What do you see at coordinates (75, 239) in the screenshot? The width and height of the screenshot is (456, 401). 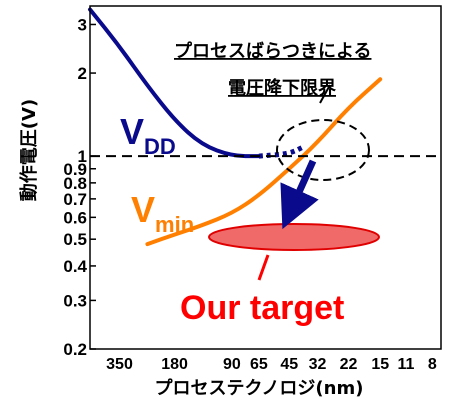 I see `y-tick-label: 0.5` at bounding box center [75, 239].